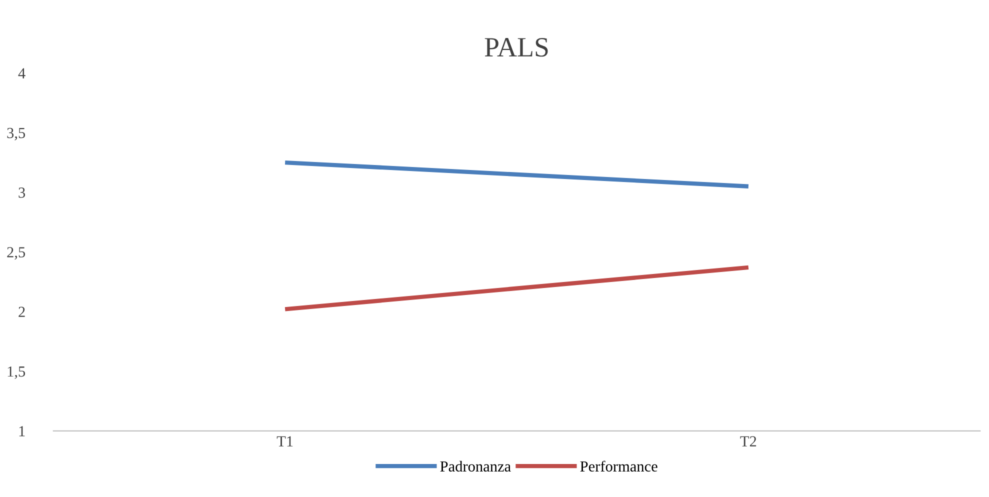 Image resolution: width=989 pixels, height=497 pixels. What do you see at coordinates (516, 47) in the screenshot?
I see `chart-title: PALS` at bounding box center [516, 47].